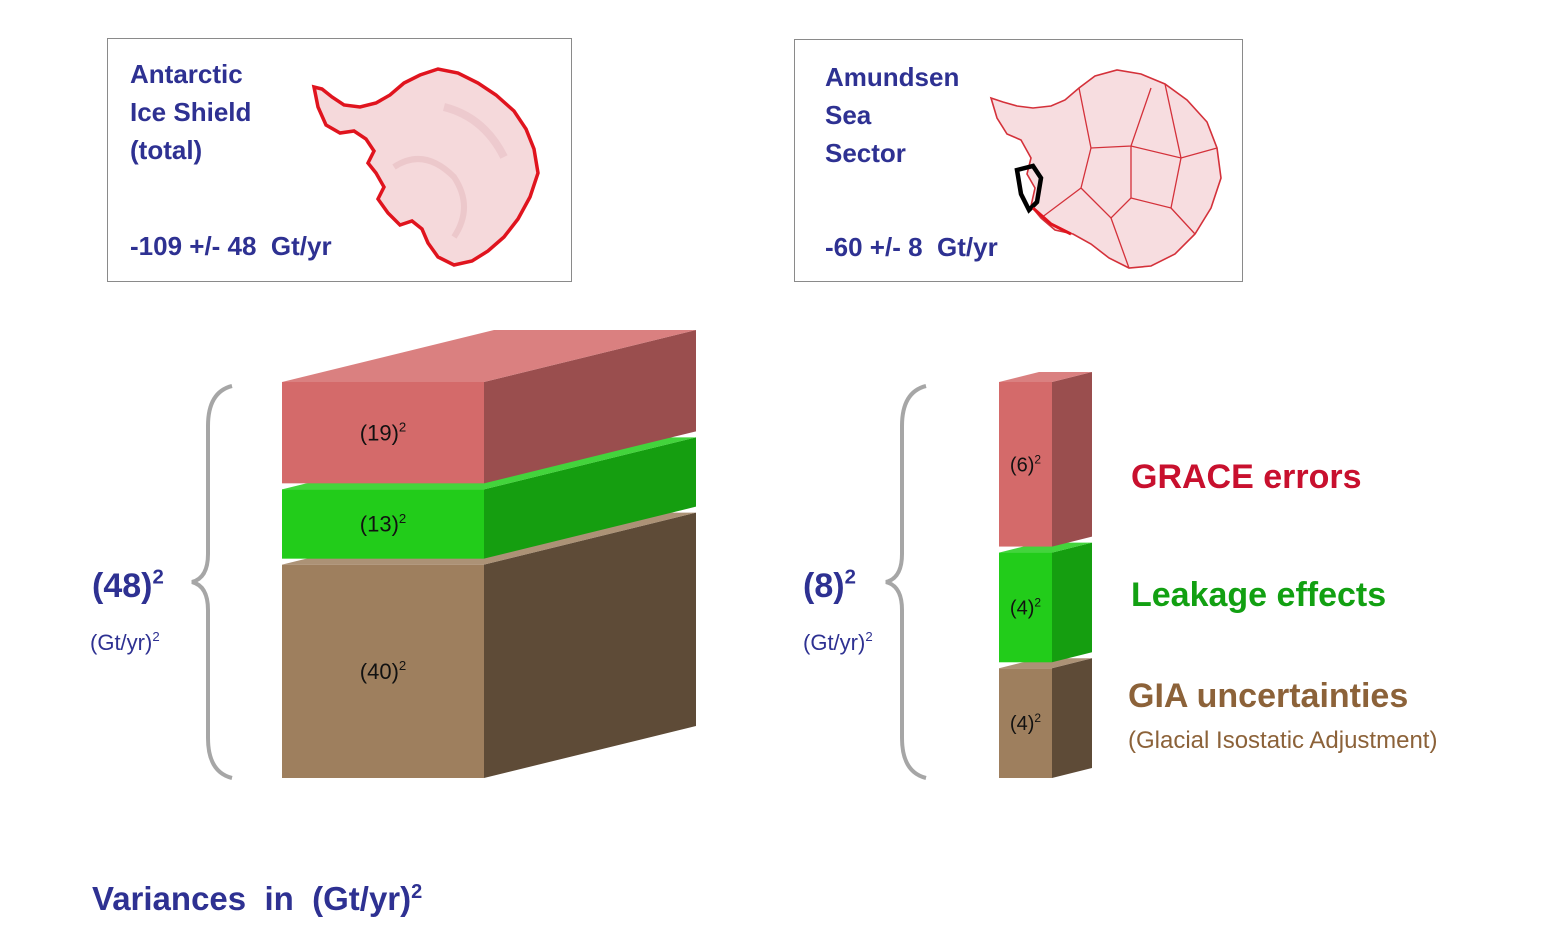 The width and height of the screenshot is (1542, 933). I want to click on bar-segment-label-gia: (40)2, so click(383, 671).